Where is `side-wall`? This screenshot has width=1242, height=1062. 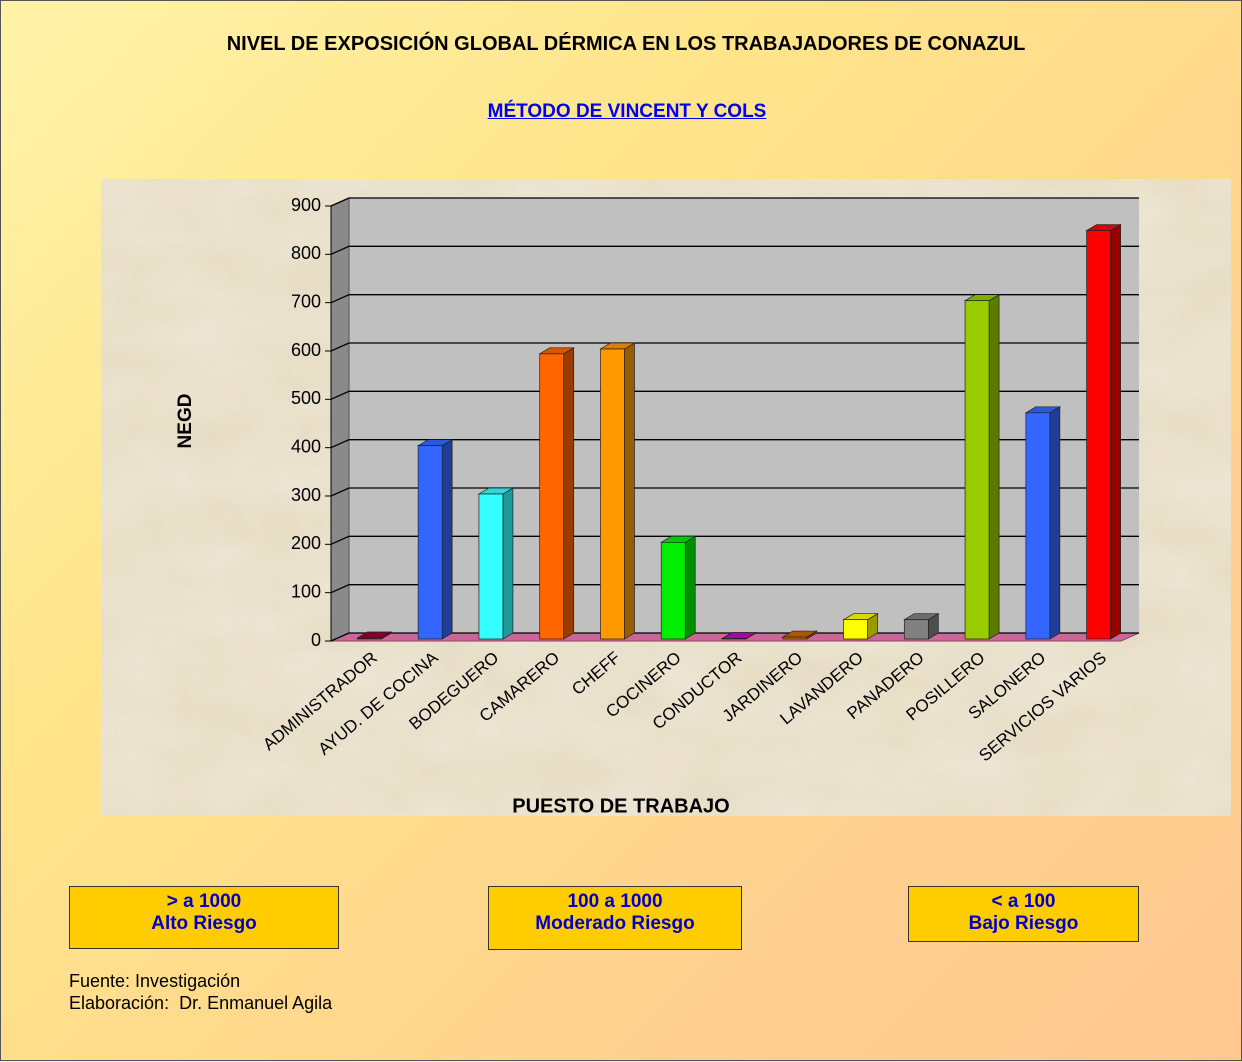
side-wall is located at coordinates (340, 419).